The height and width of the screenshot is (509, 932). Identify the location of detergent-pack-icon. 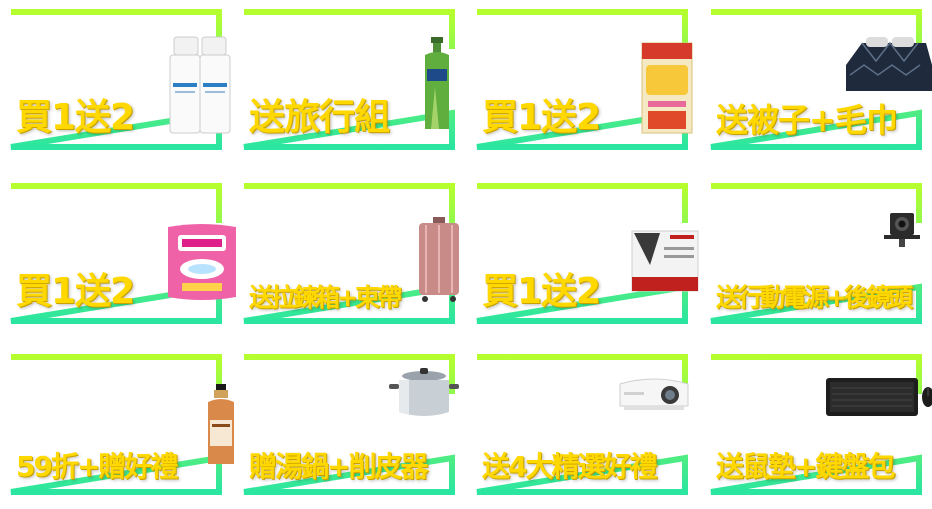
(202, 262).